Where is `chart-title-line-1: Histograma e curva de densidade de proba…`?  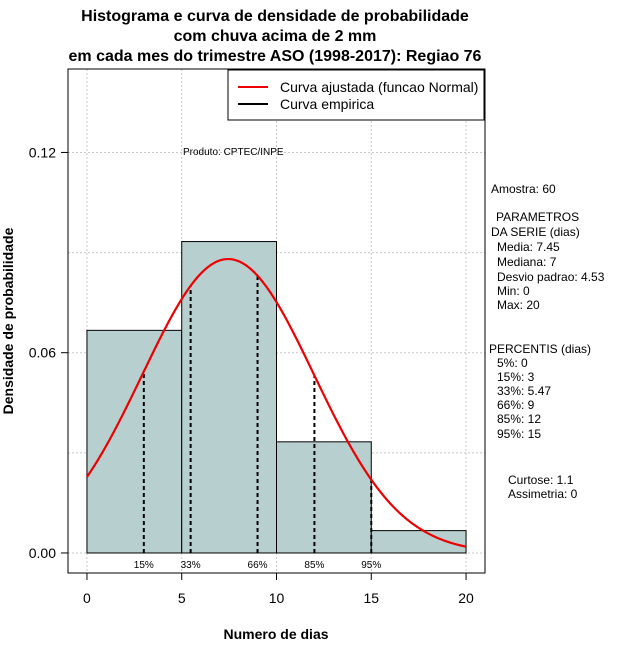
chart-title-line-1: Histograma e curva de densidade de proba… is located at coordinates (275, 16).